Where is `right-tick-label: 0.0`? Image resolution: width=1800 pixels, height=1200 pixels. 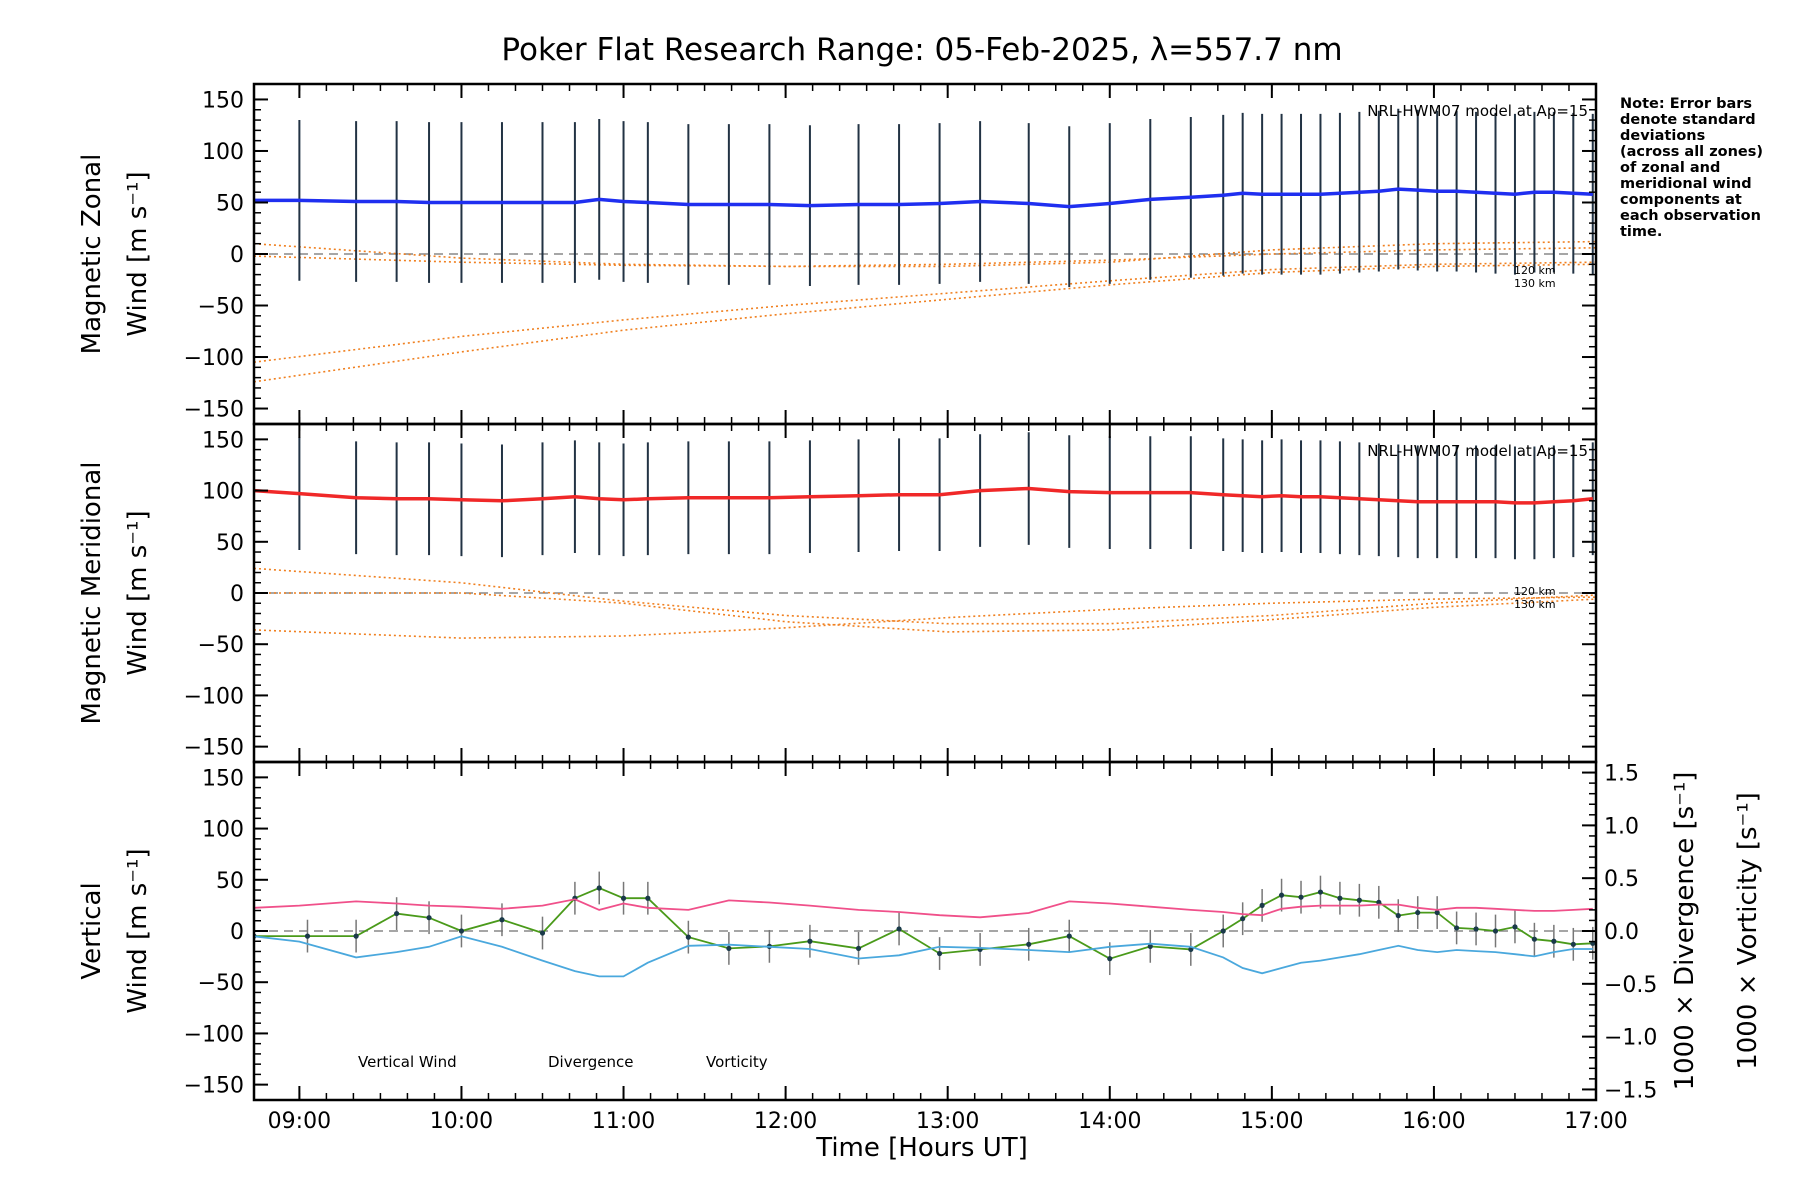 right-tick-label: 0.0 is located at coordinates (1621, 932).